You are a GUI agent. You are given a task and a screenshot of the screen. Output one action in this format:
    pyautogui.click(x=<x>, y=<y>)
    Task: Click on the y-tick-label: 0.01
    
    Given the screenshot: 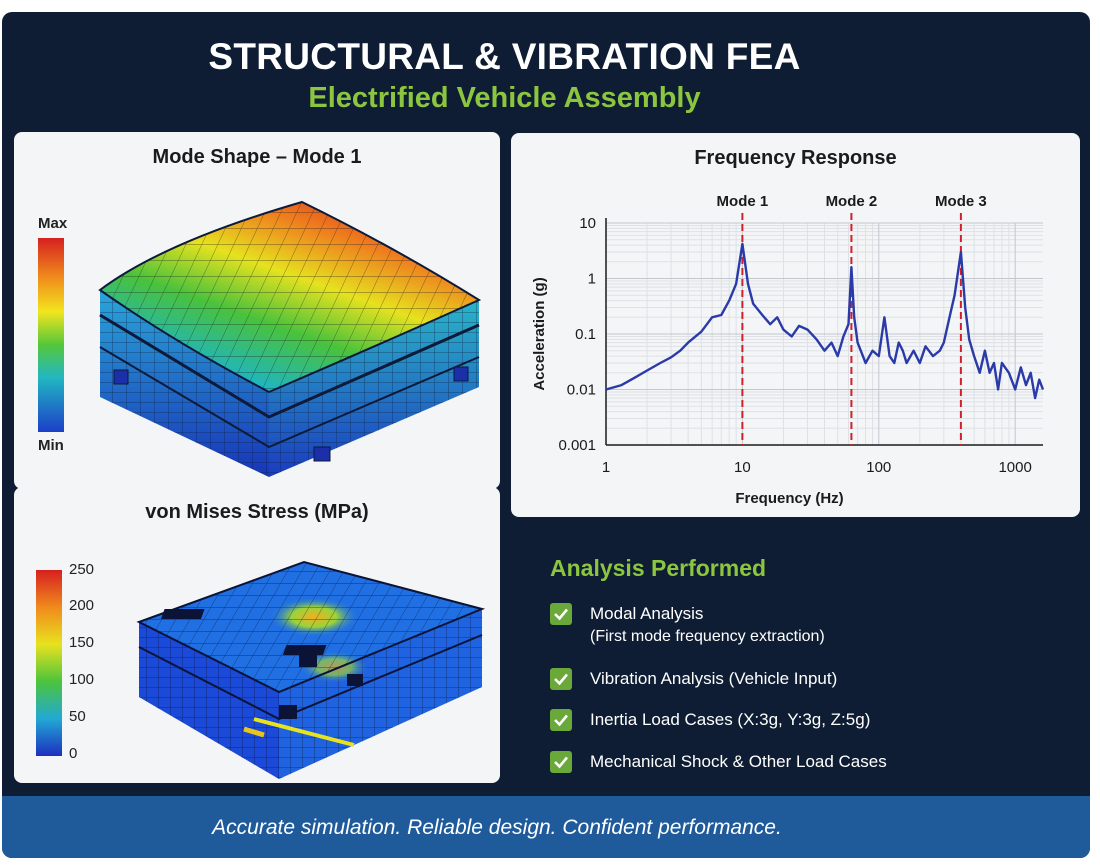 What is the action you would take?
    pyautogui.click(x=581, y=390)
    